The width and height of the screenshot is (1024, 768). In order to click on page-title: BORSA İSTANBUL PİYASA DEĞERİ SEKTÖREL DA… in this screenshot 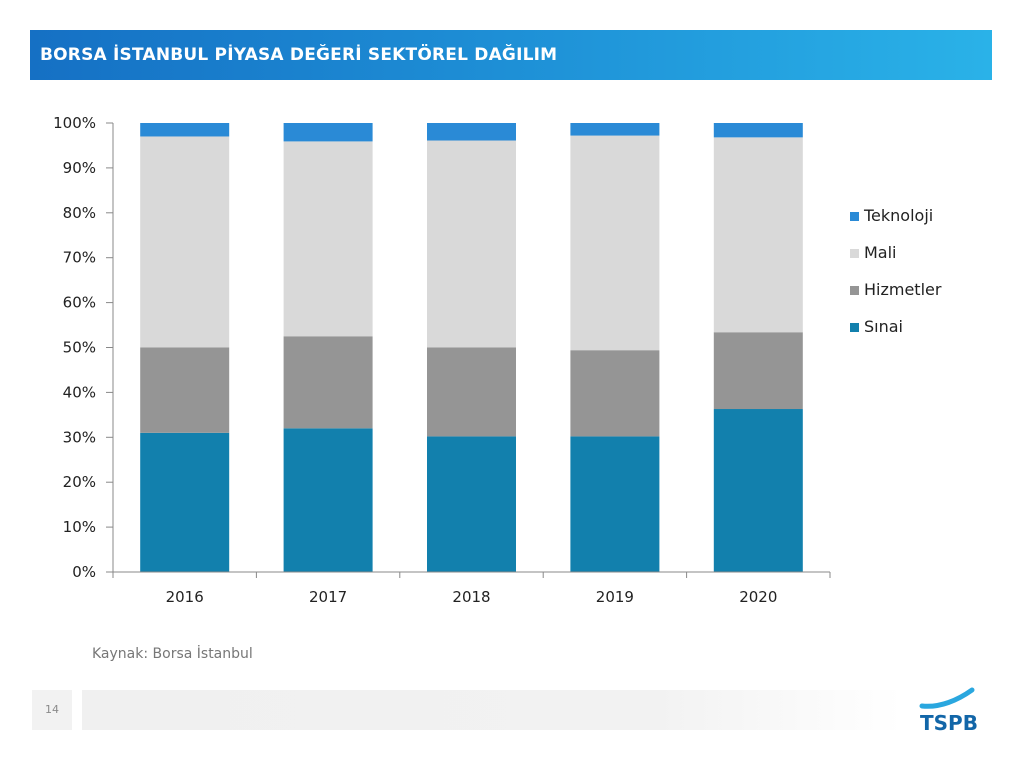, I will do `click(299, 55)`.